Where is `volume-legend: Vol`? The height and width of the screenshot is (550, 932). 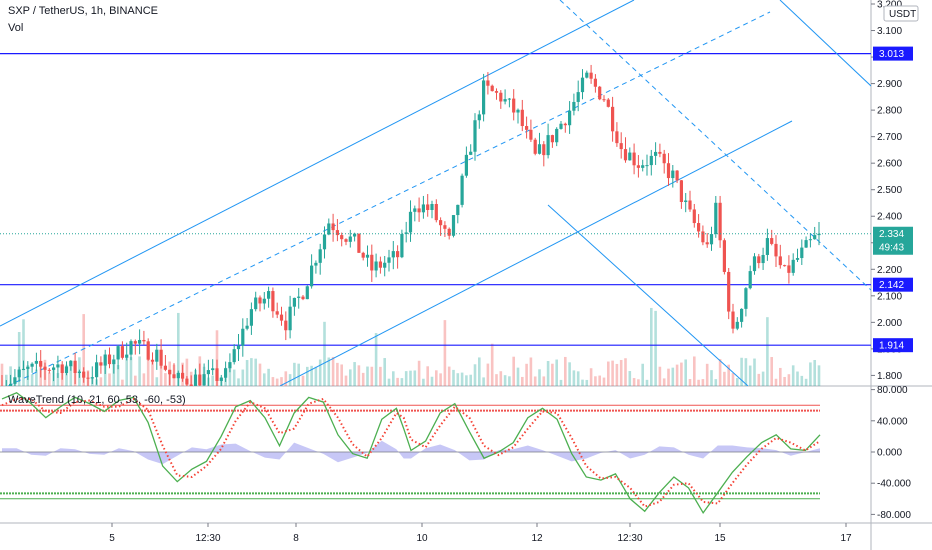 volume-legend: Vol is located at coordinates (15, 28).